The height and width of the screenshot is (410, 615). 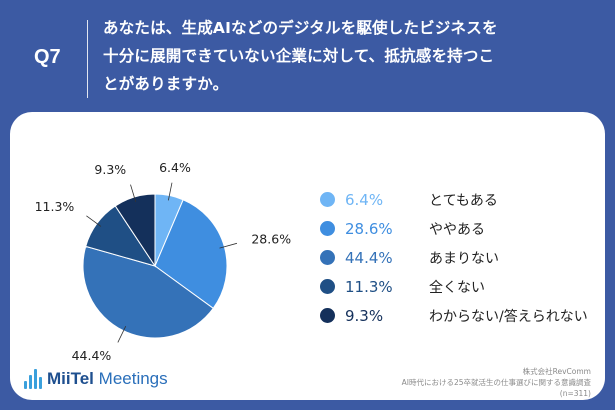 I want to click on legend-label: ややある, so click(x=457, y=229).